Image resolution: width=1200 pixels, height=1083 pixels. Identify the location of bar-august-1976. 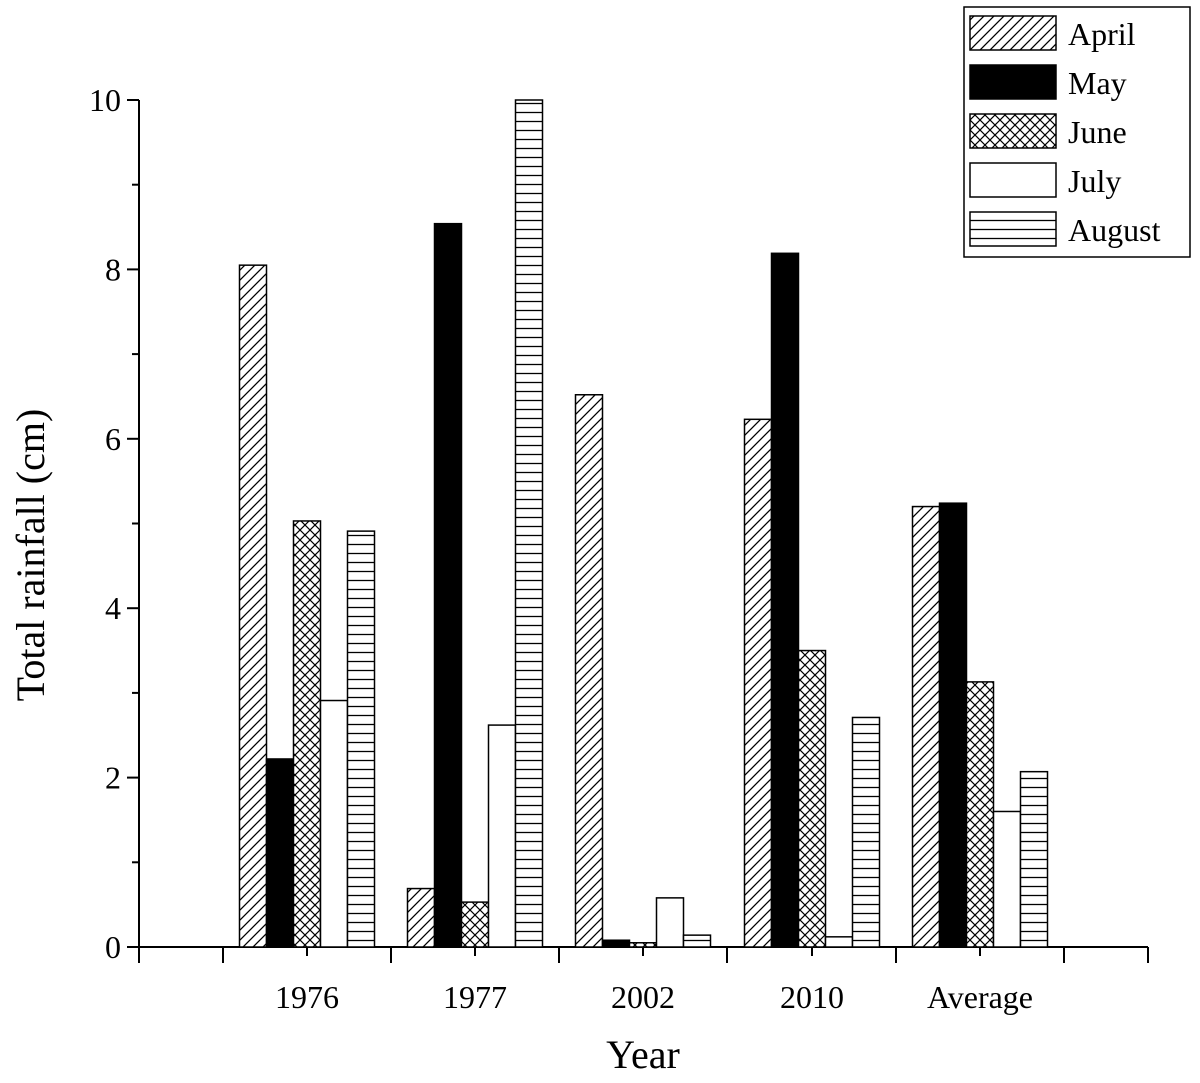
(361, 739).